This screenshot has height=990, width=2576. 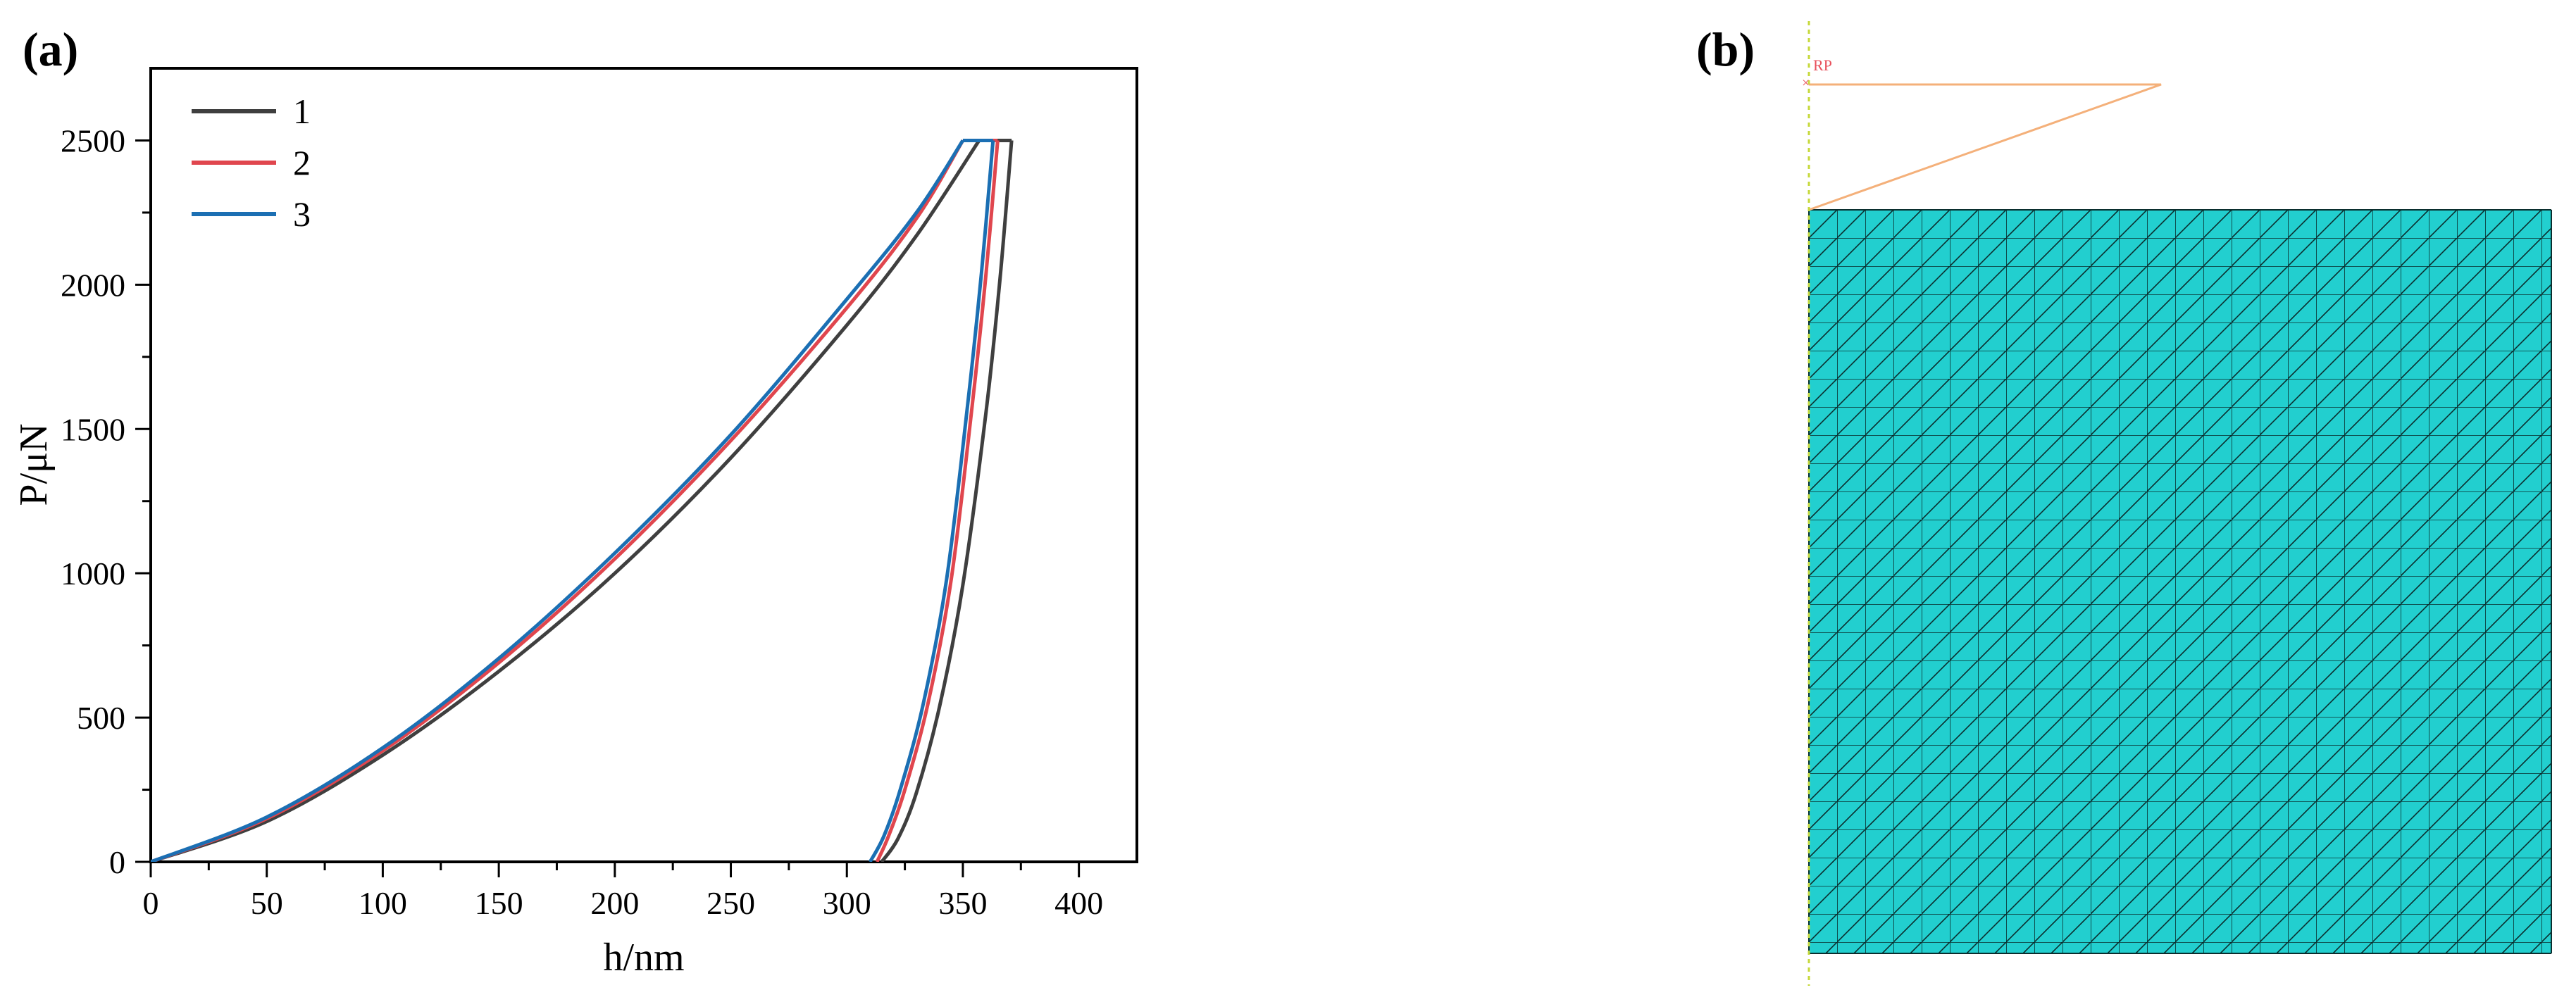 I want to click on legend-label-2: 2, so click(x=302, y=162).